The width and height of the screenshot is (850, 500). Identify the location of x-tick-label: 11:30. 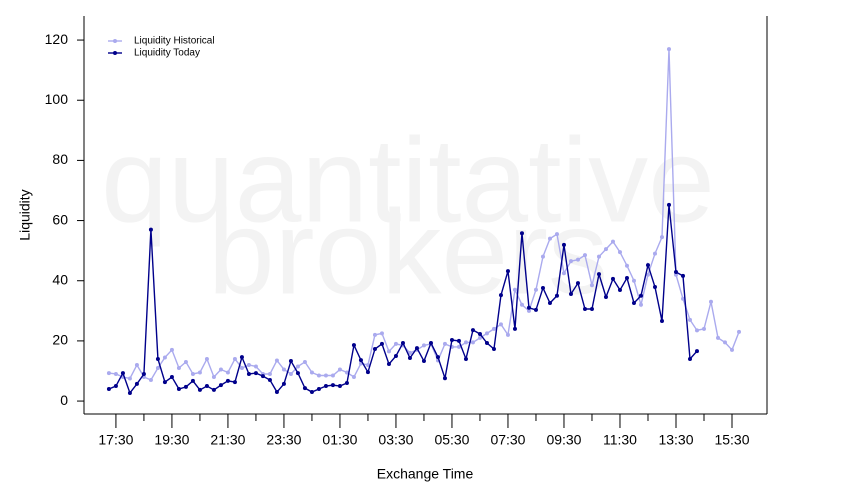
(620, 440).